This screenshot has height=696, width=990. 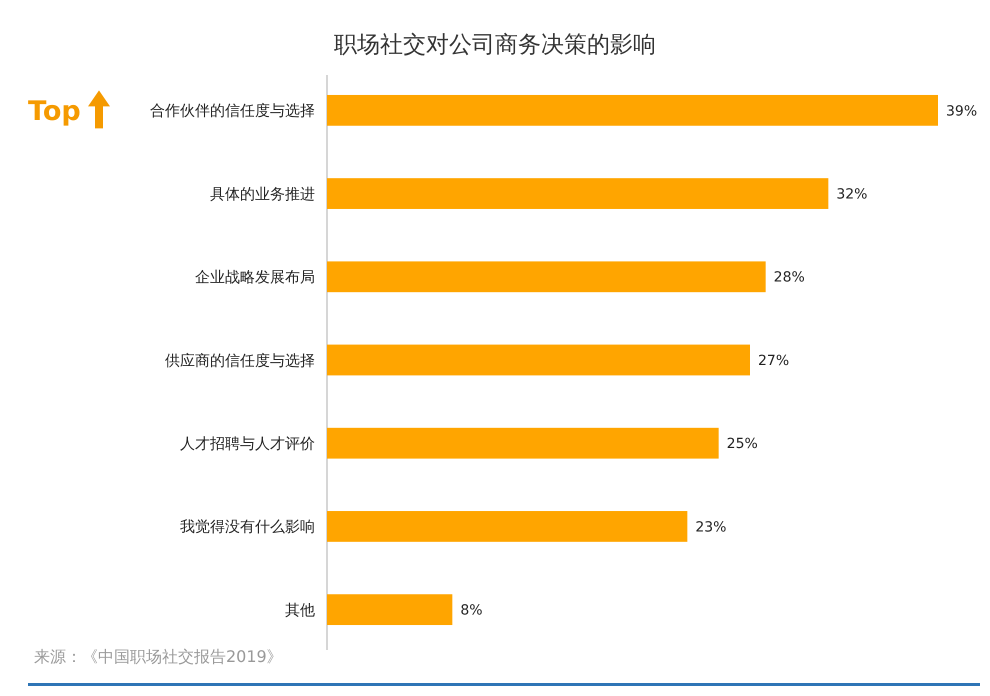 I want to click on text: Top, so click(x=54, y=111).